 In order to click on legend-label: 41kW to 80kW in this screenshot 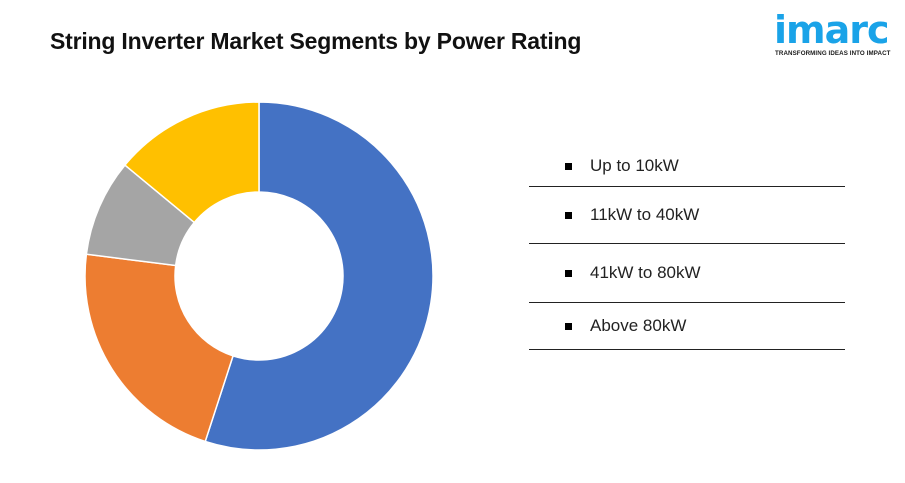, I will do `click(645, 272)`.